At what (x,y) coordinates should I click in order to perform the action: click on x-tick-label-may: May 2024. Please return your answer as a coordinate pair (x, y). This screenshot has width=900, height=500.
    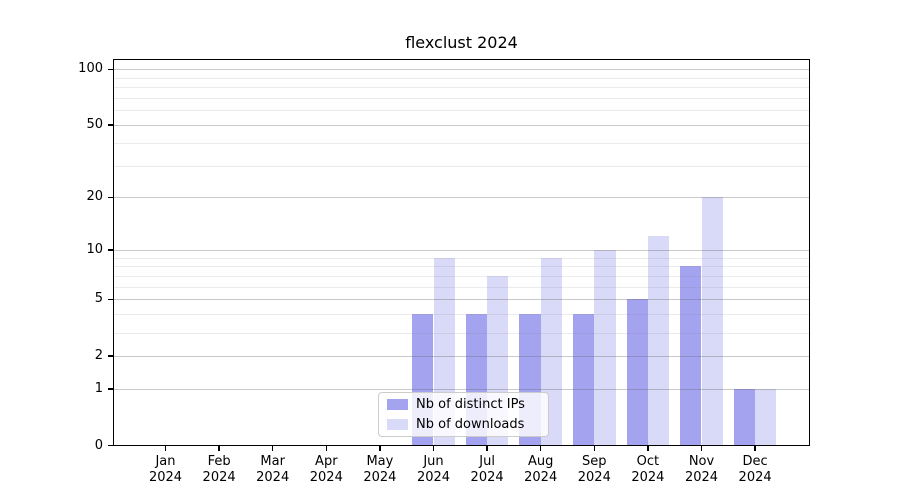
    Looking at the image, I should click on (380, 469).